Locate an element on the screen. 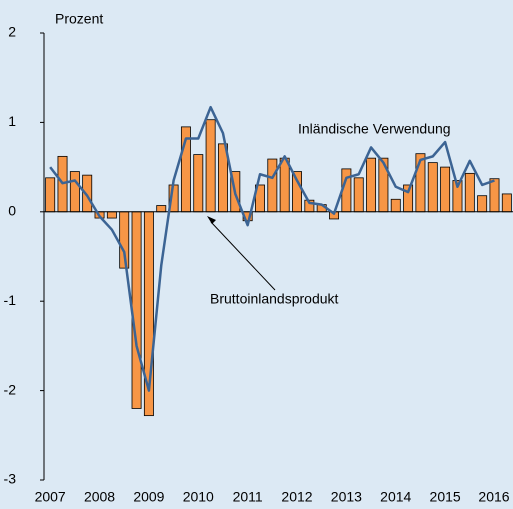 The image size is (513, 509). x-tick-label: 2016 is located at coordinates (493, 497).